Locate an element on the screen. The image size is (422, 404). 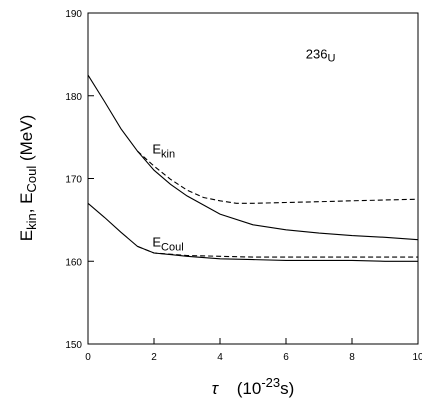
annotation-2: Ekin is located at coordinates (163, 151).